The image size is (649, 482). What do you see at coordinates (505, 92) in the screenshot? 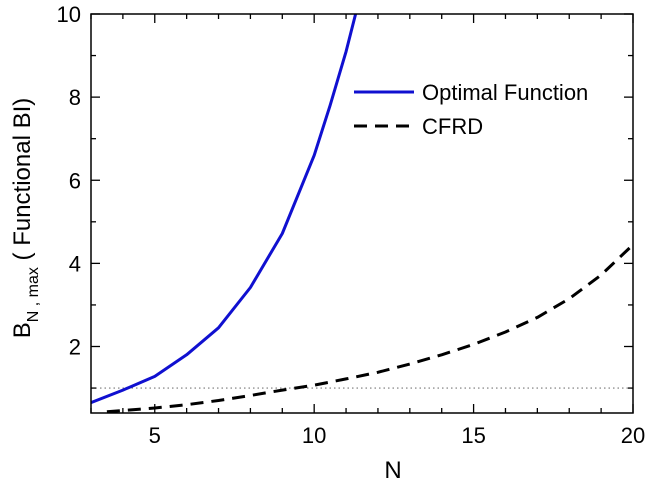
I see `legend-label-optimal-function: Optimal Function` at bounding box center [505, 92].